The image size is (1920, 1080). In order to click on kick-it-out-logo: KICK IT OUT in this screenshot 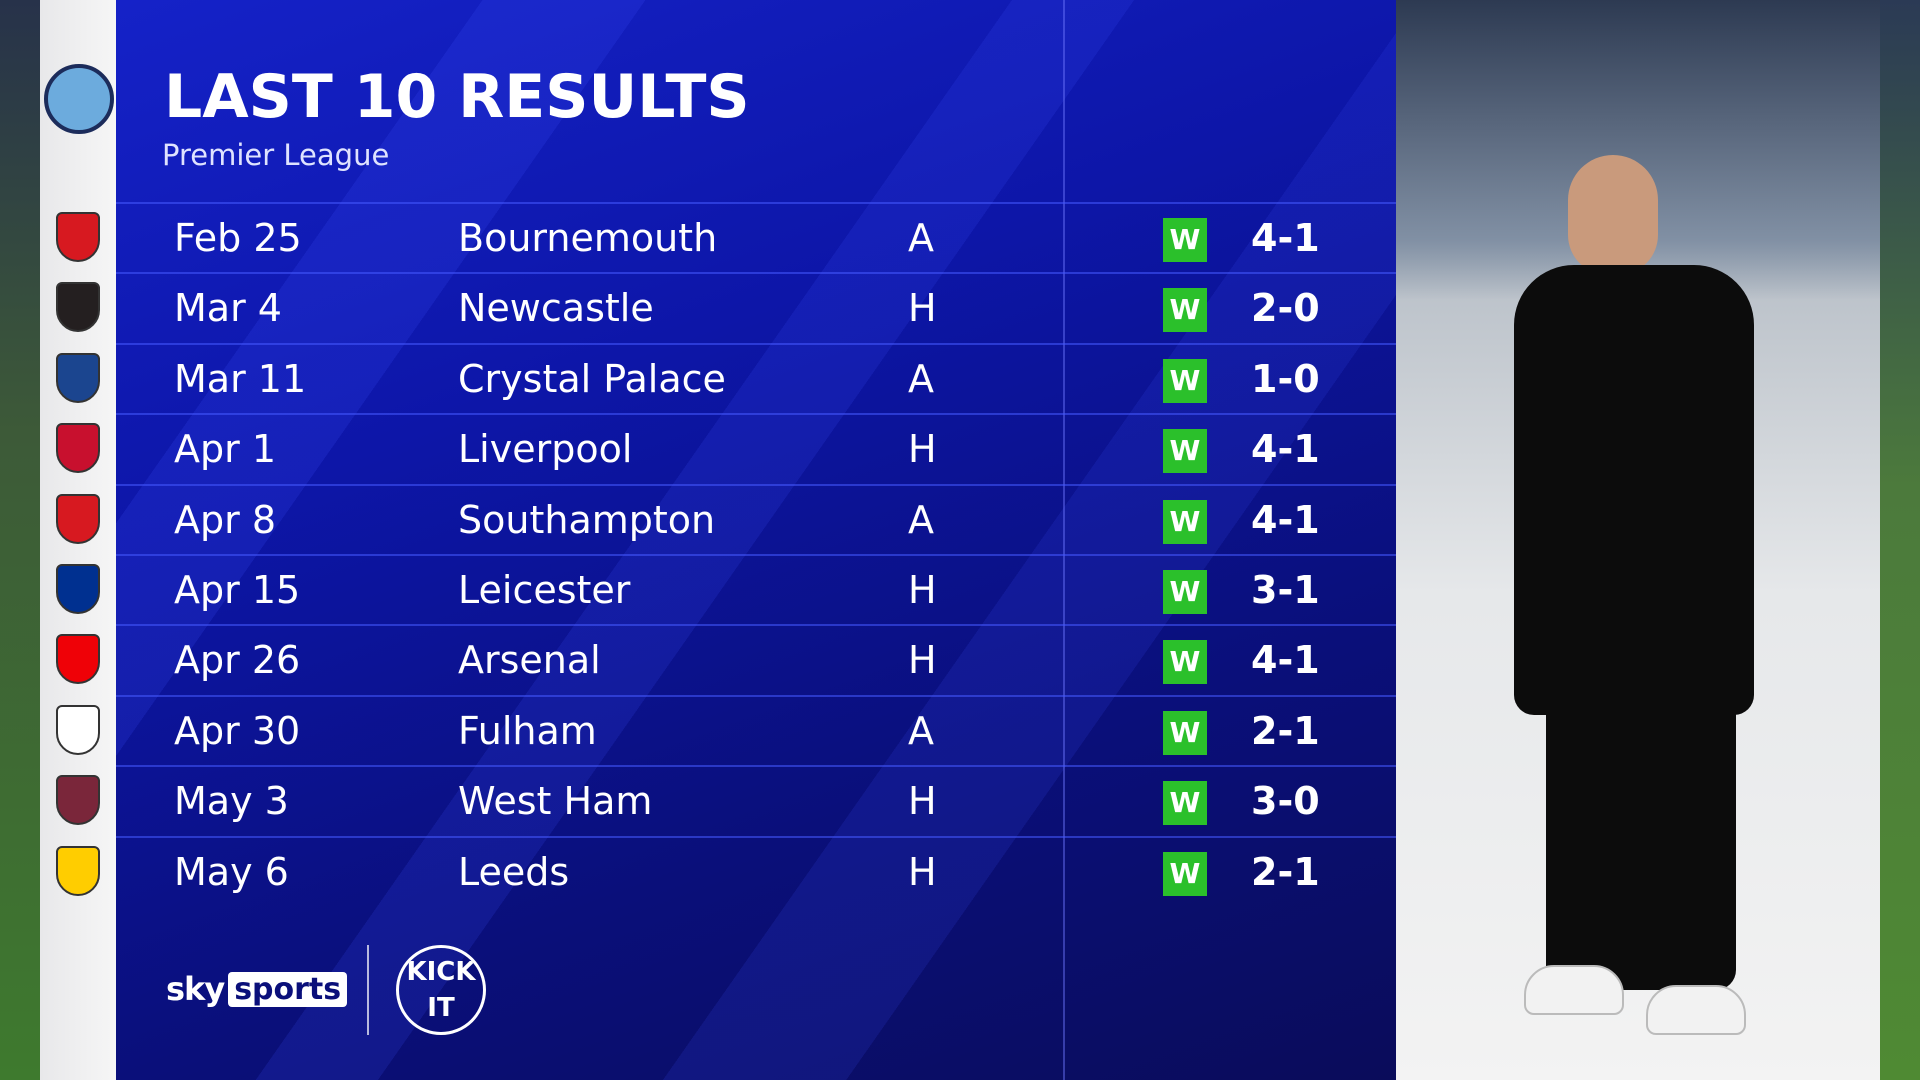, I will do `click(441, 990)`.